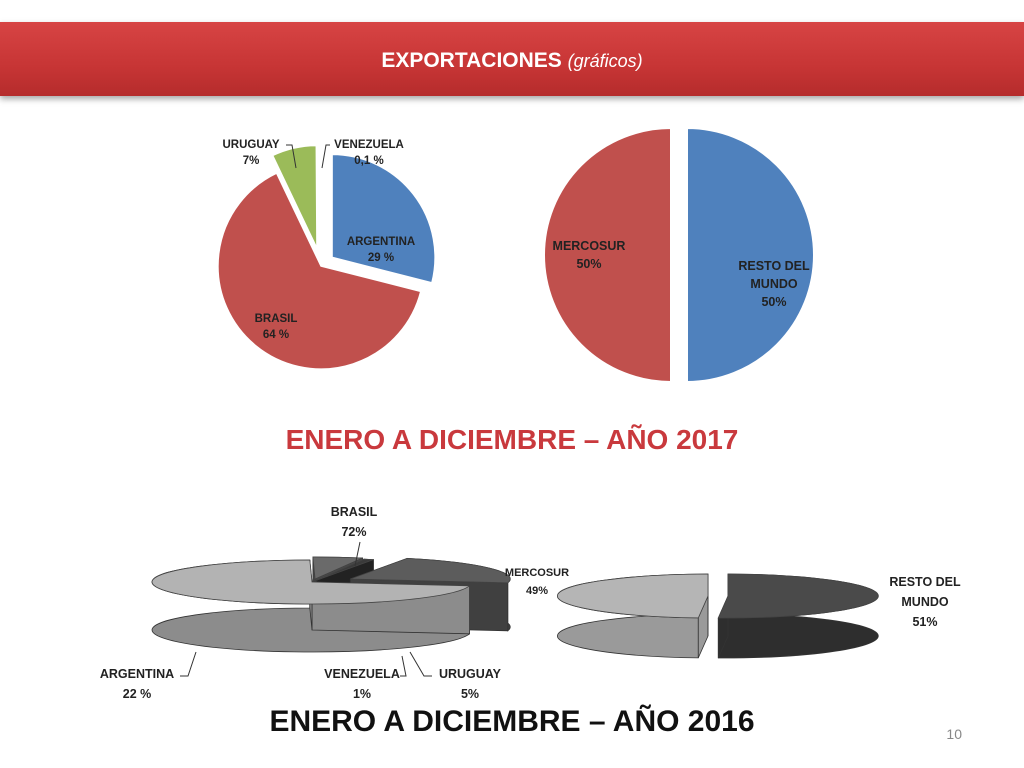 The width and height of the screenshot is (1024, 768). I want to click on pie-chart-regions-2017: RESTO DEL MUNDO 50% MERCOSUR 50%, so click(679, 255).